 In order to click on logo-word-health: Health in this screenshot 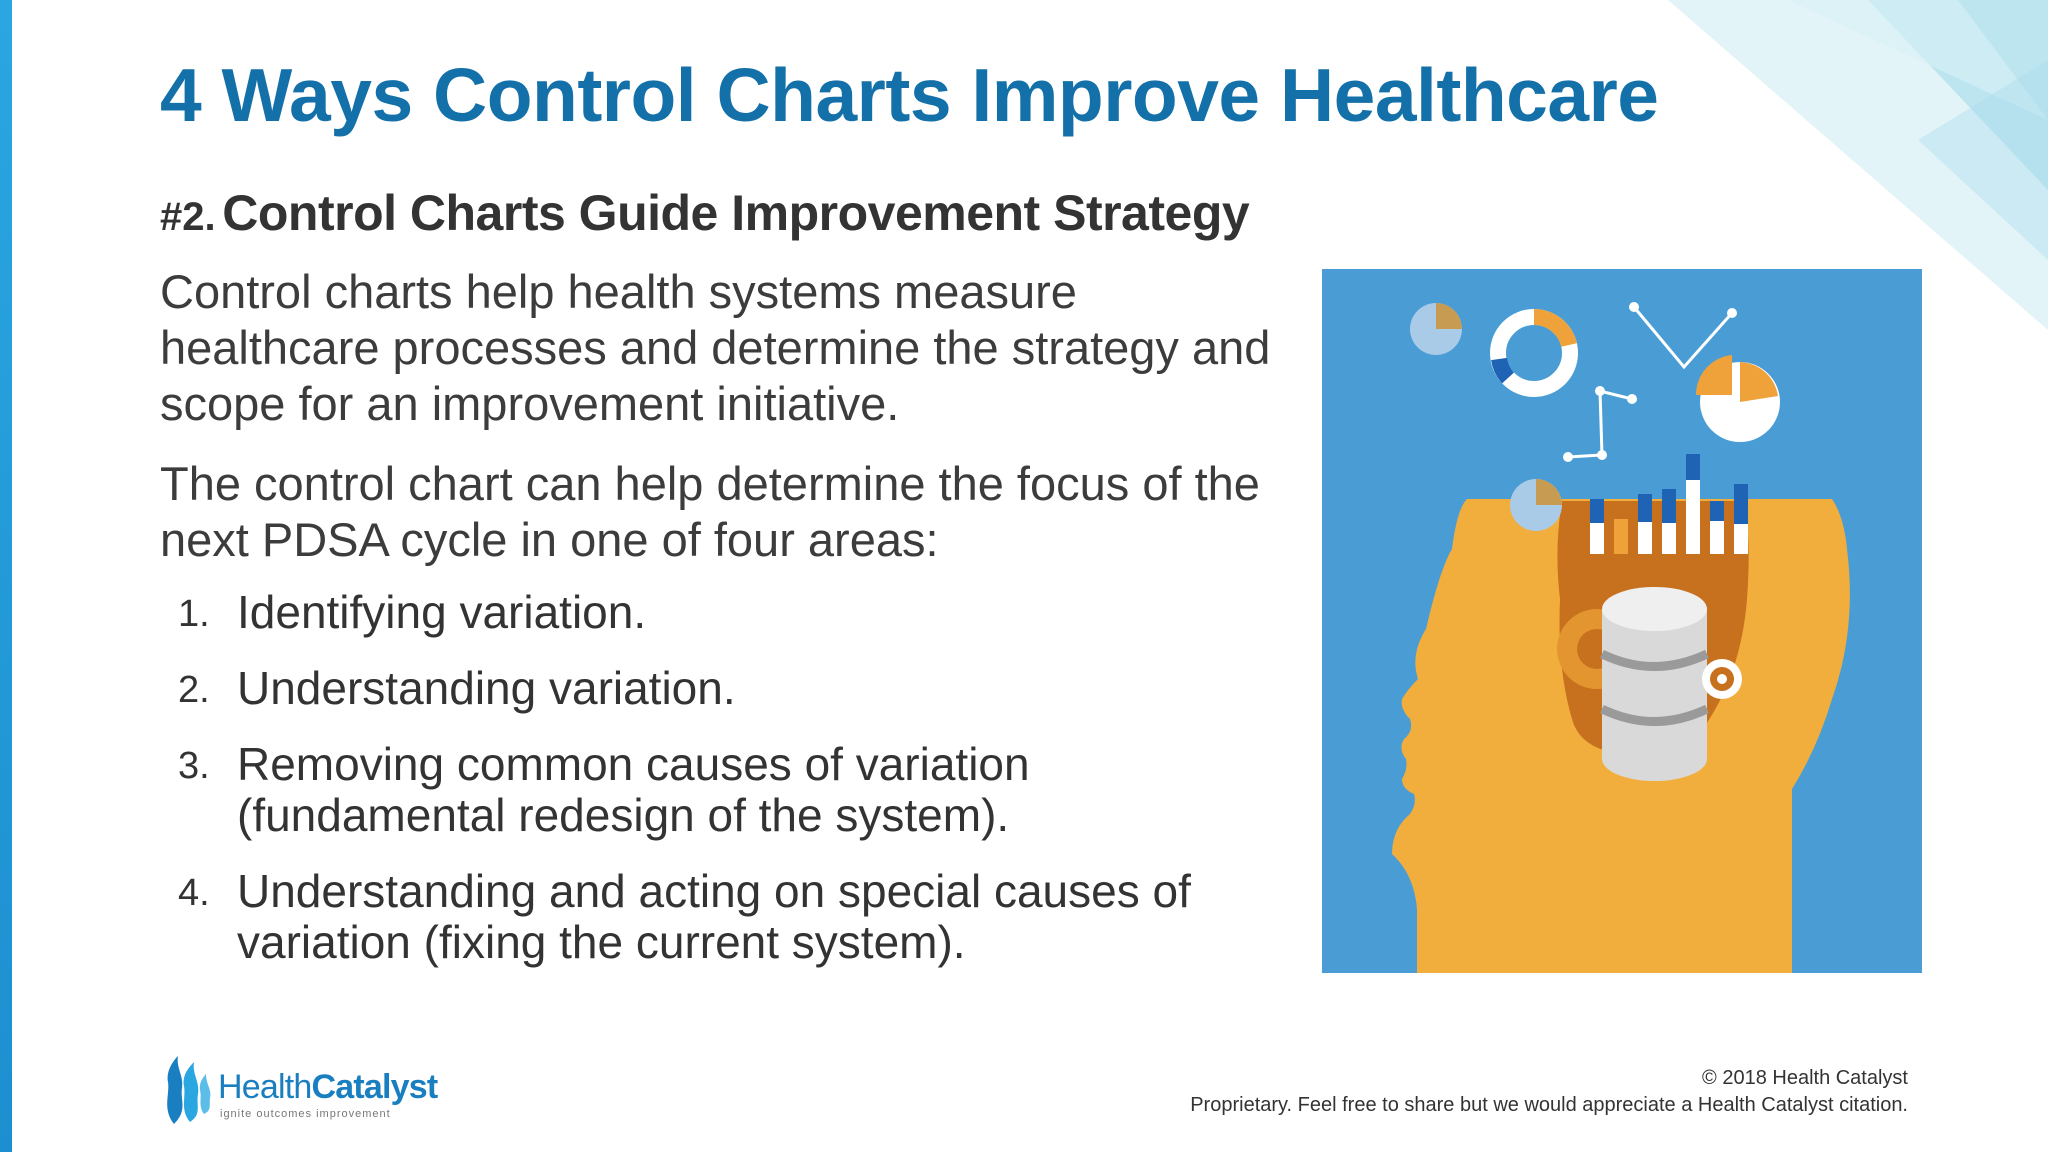, I will do `click(265, 1087)`.